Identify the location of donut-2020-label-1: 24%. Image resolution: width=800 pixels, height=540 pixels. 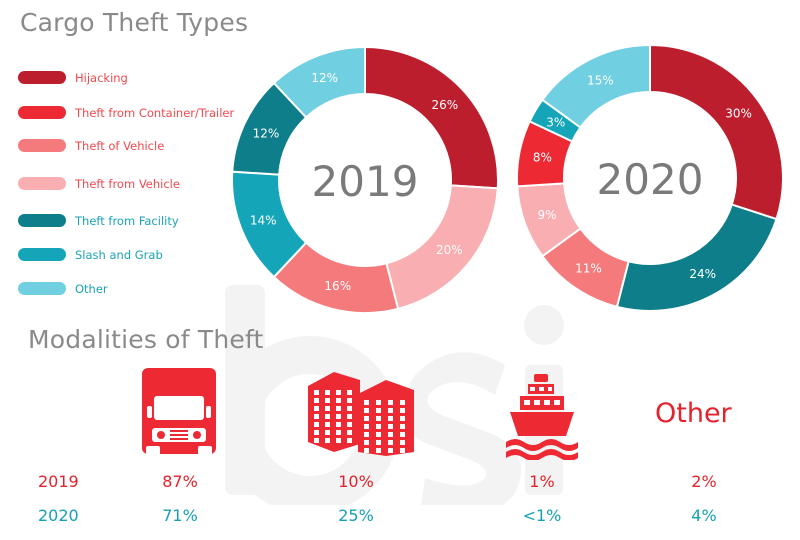
(702, 274).